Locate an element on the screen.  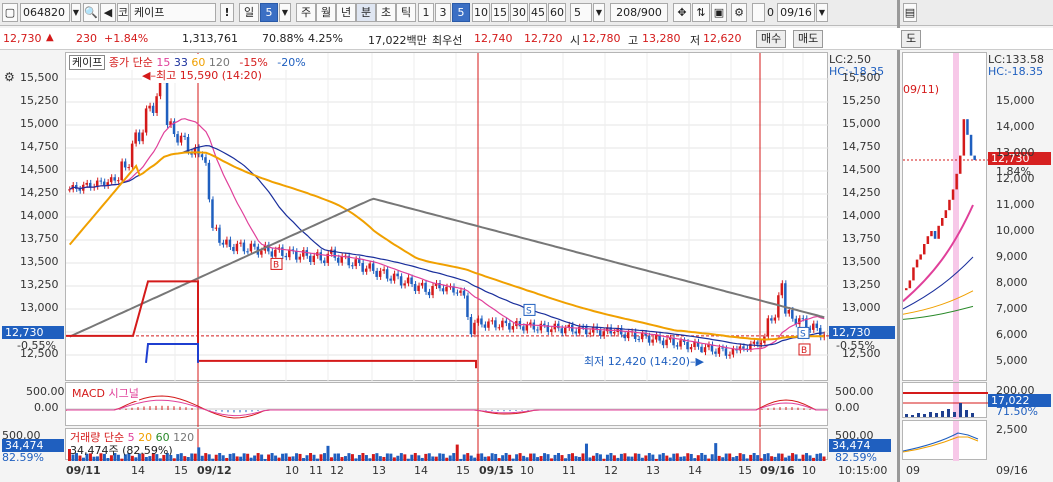
crosshair-icon: ✥ is located at coordinates (682, 12).